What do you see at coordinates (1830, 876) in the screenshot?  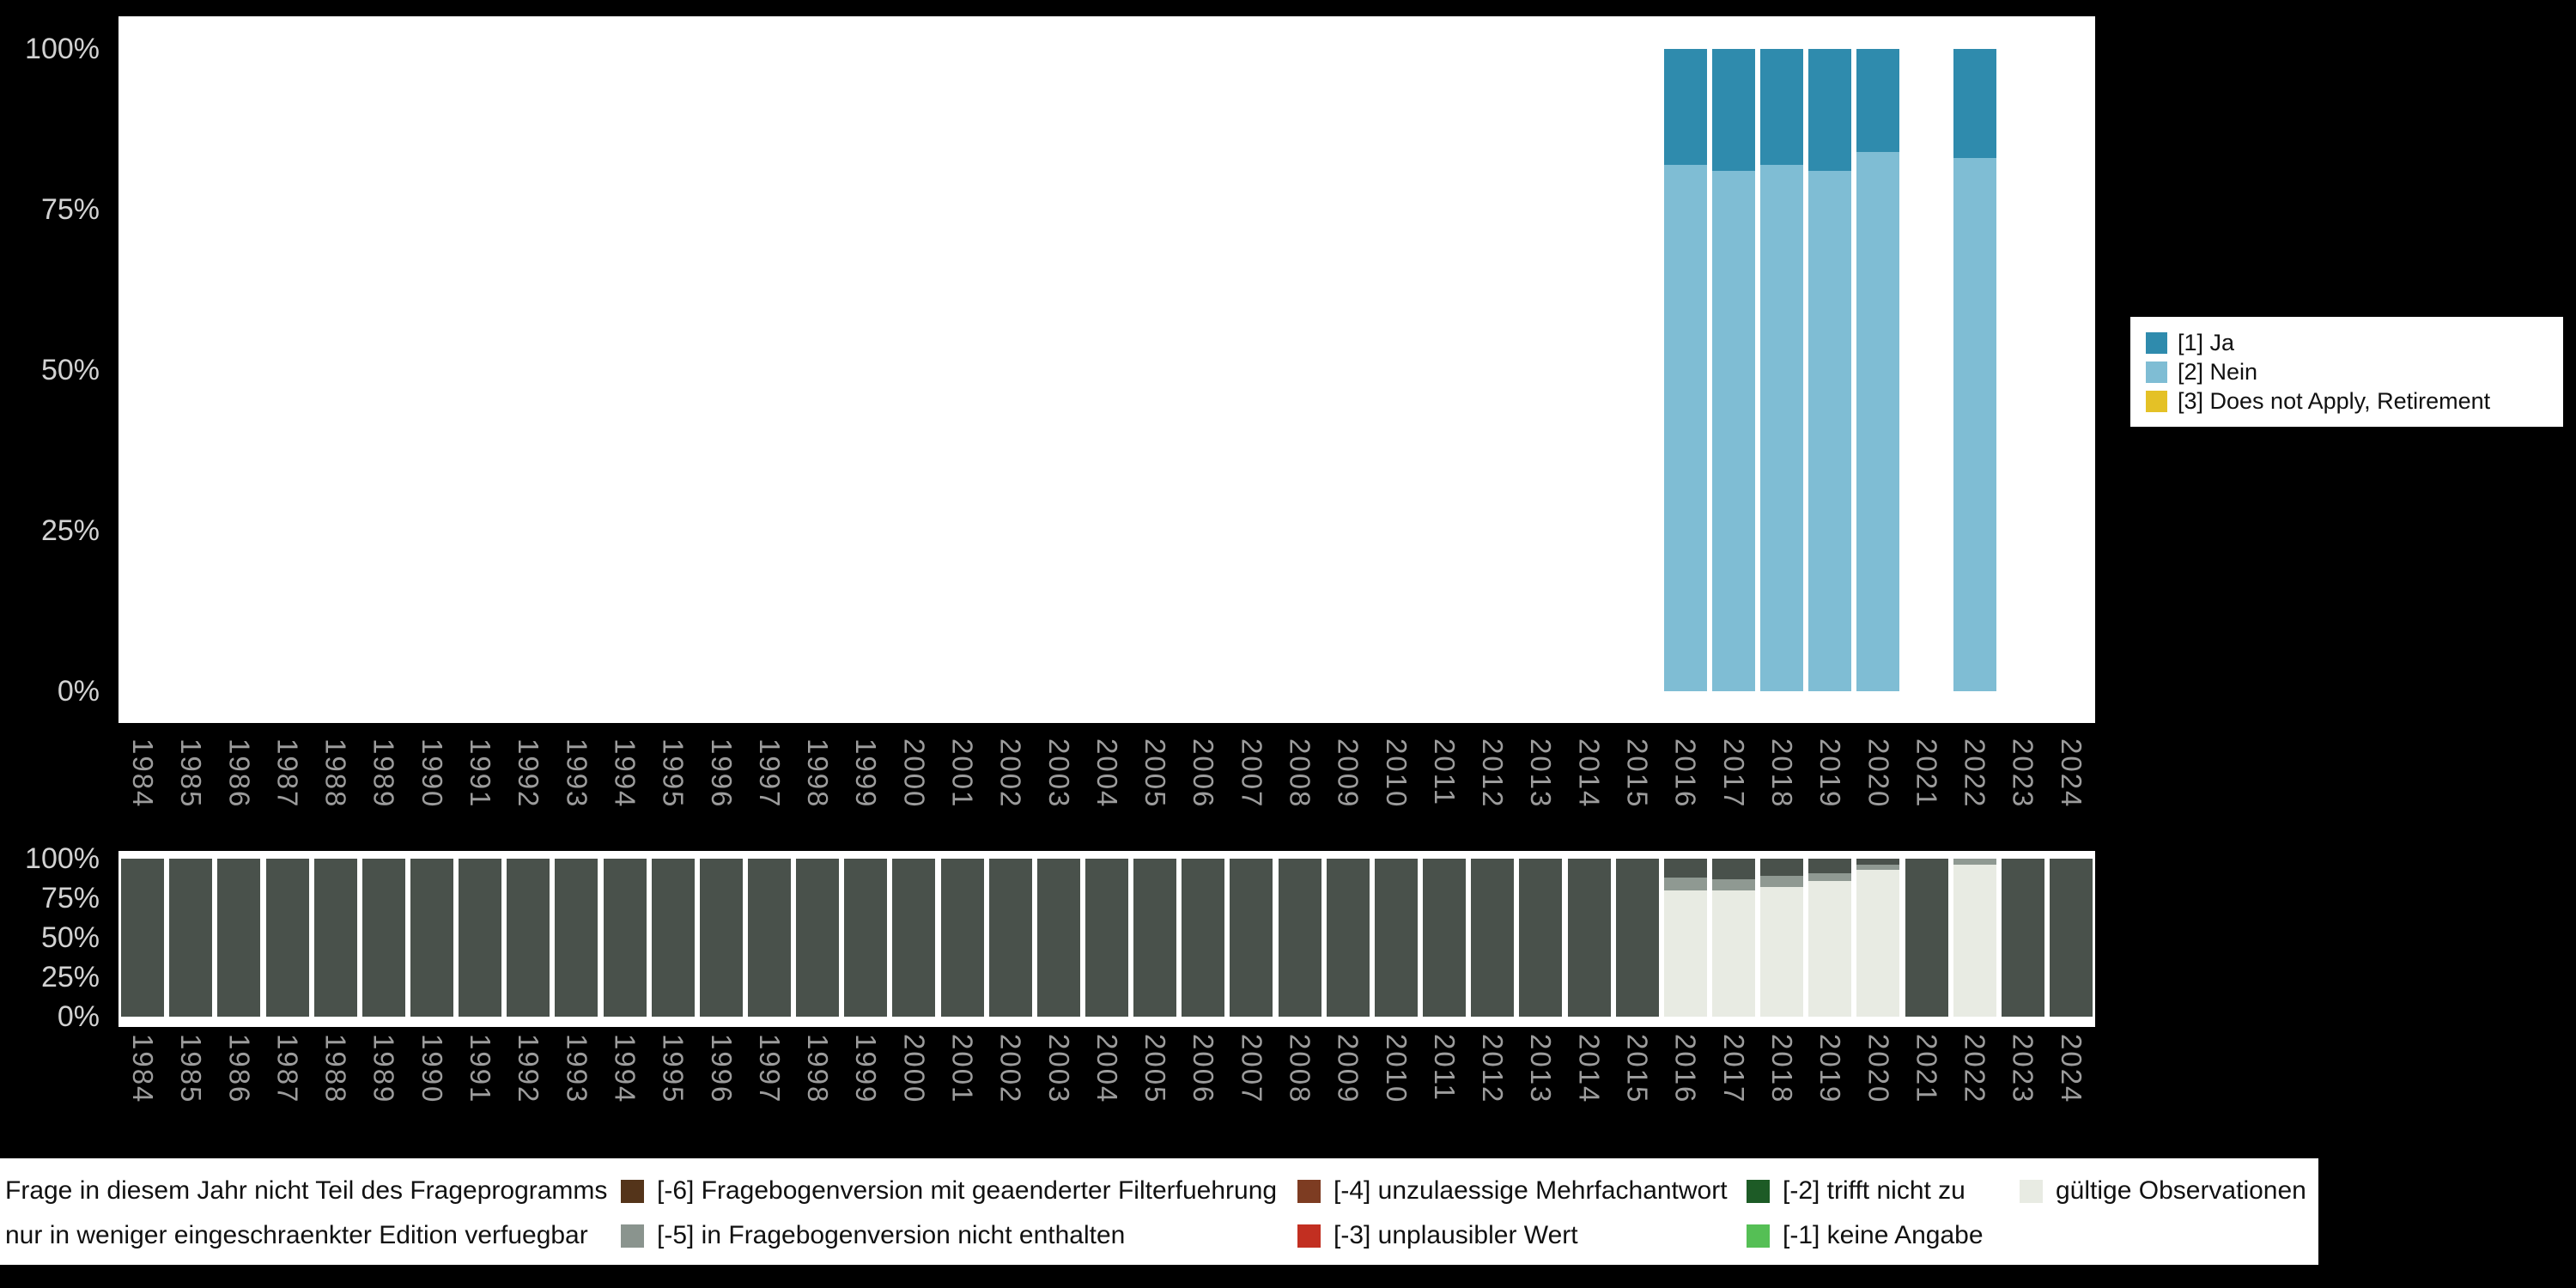 I see `bar-segment-2019-restricted-edition` at bounding box center [1830, 876].